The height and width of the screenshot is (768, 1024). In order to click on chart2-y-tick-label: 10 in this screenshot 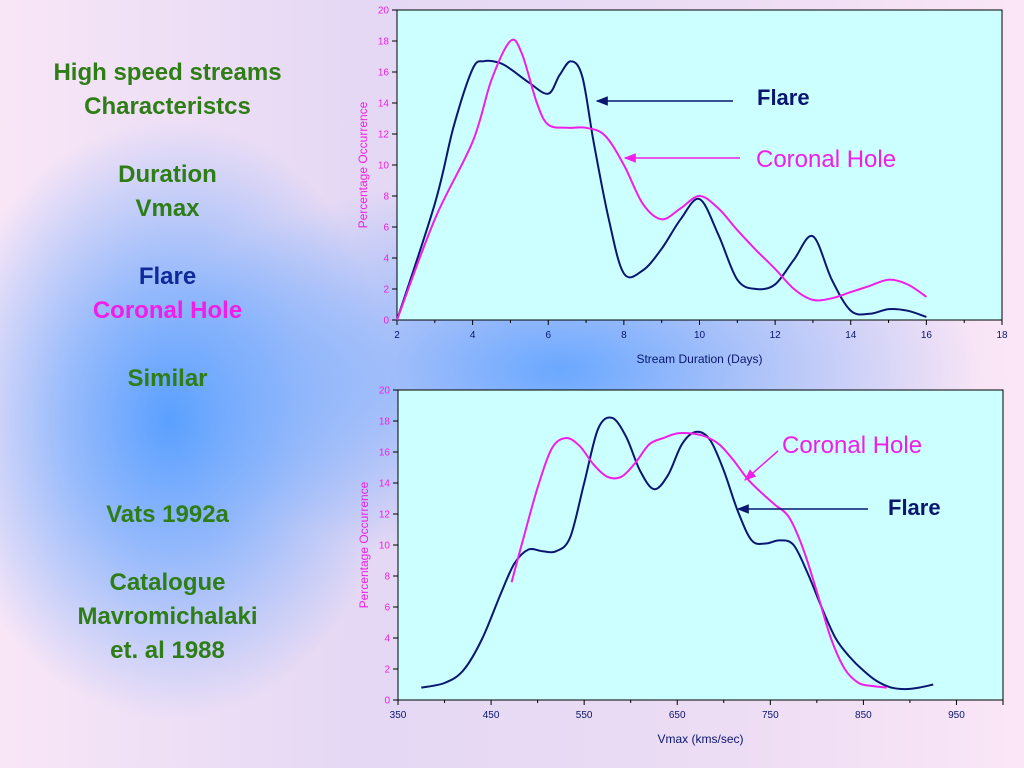, I will do `click(385, 546)`.